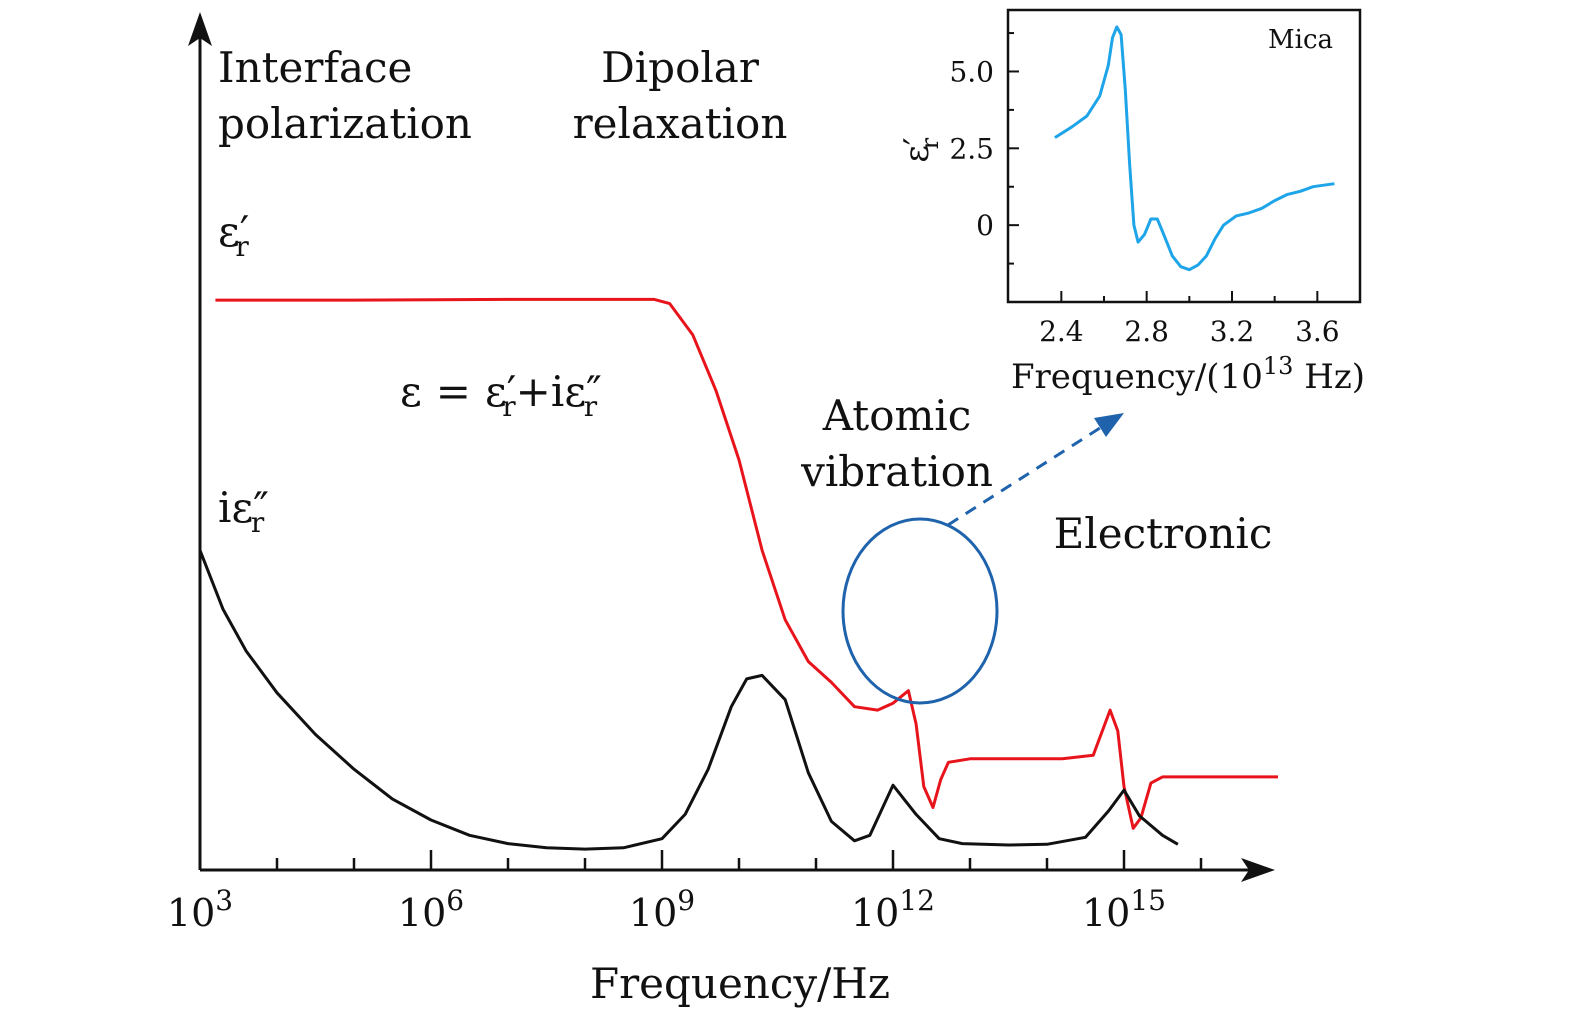 This screenshot has width=1575, height=1024. Describe the element at coordinates (1194, 148) in the screenshot. I see `mica-permittivity-line` at that location.